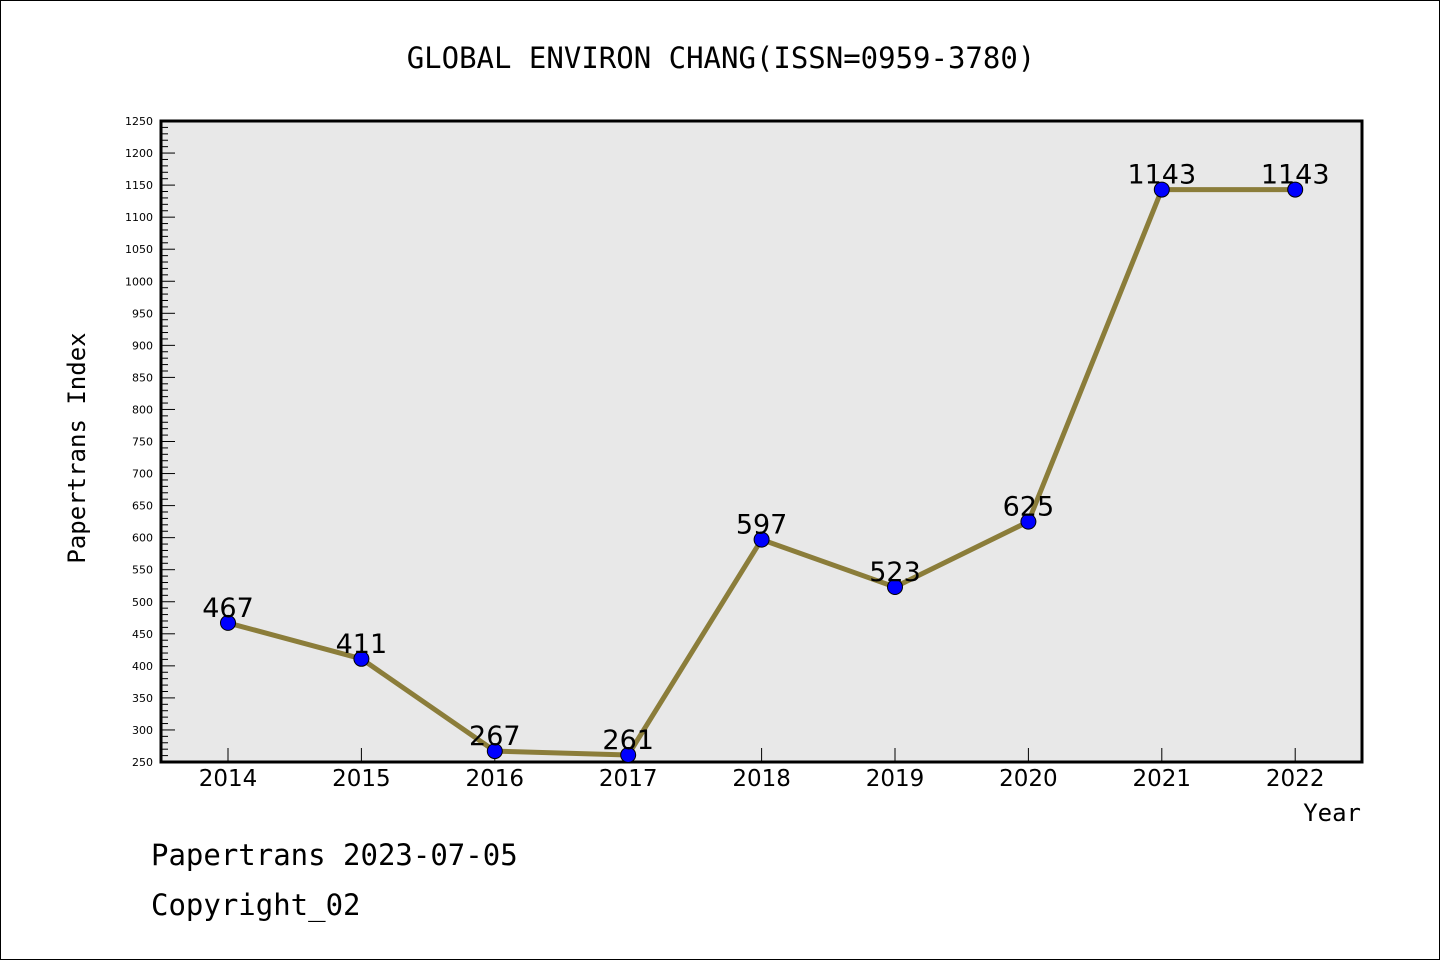 Image resolution: width=1440 pixels, height=961 pixels. Describe the element at coordinates (142, 730) in the screenshot. I see `y-tick-label: 300` at that location.